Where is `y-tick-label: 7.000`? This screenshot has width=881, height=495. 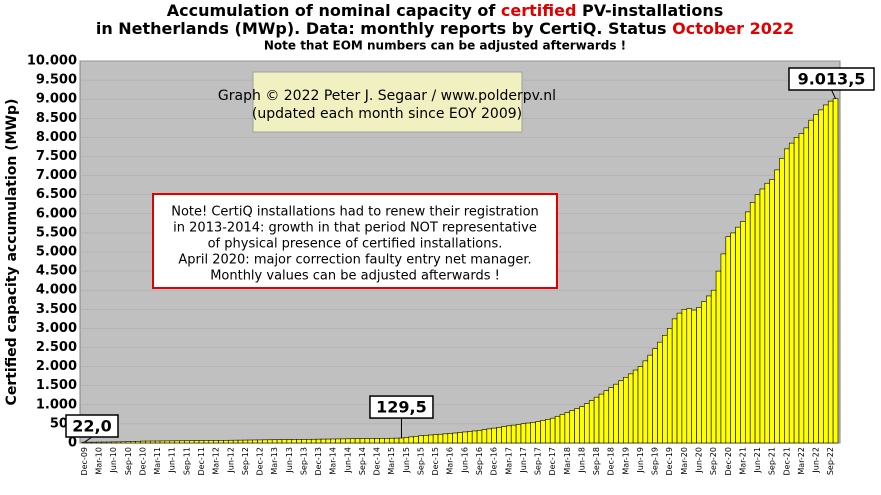 y-tick-label: 7.000 is located at coordinates (56, 175).